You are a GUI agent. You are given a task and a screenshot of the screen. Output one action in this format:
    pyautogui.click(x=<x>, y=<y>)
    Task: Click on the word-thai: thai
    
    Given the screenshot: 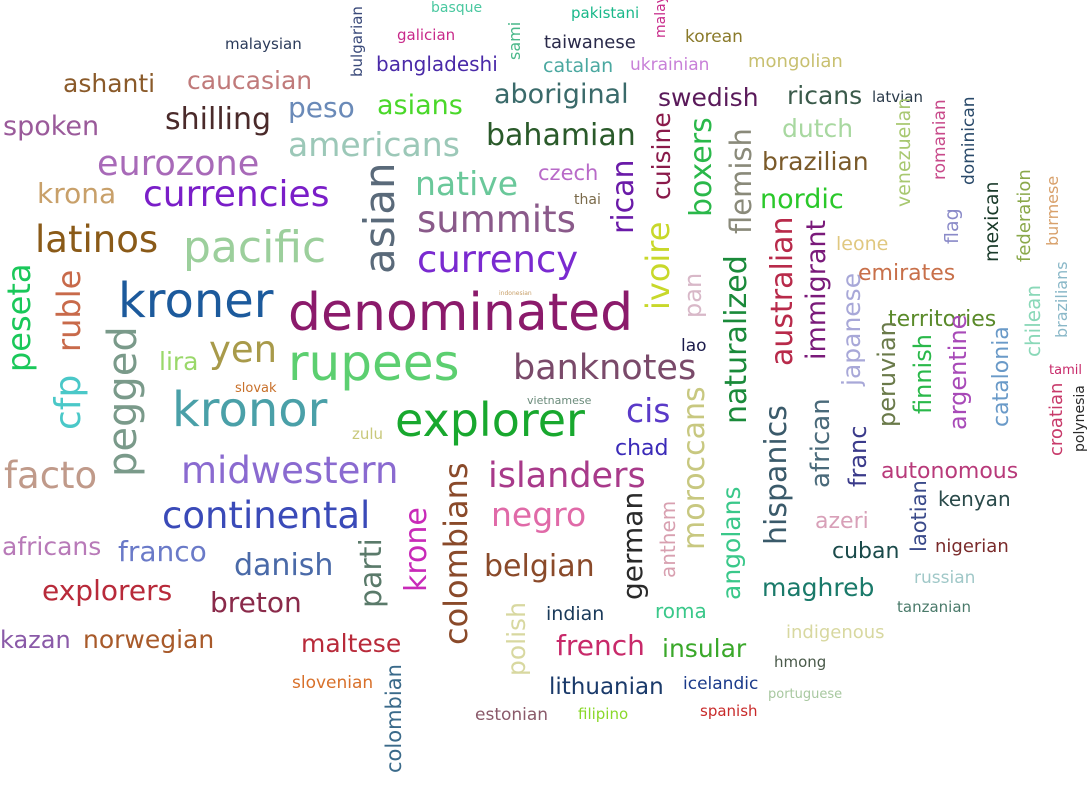 What is the action you would take?
    pyautogui.click(x=587, y=200)
    